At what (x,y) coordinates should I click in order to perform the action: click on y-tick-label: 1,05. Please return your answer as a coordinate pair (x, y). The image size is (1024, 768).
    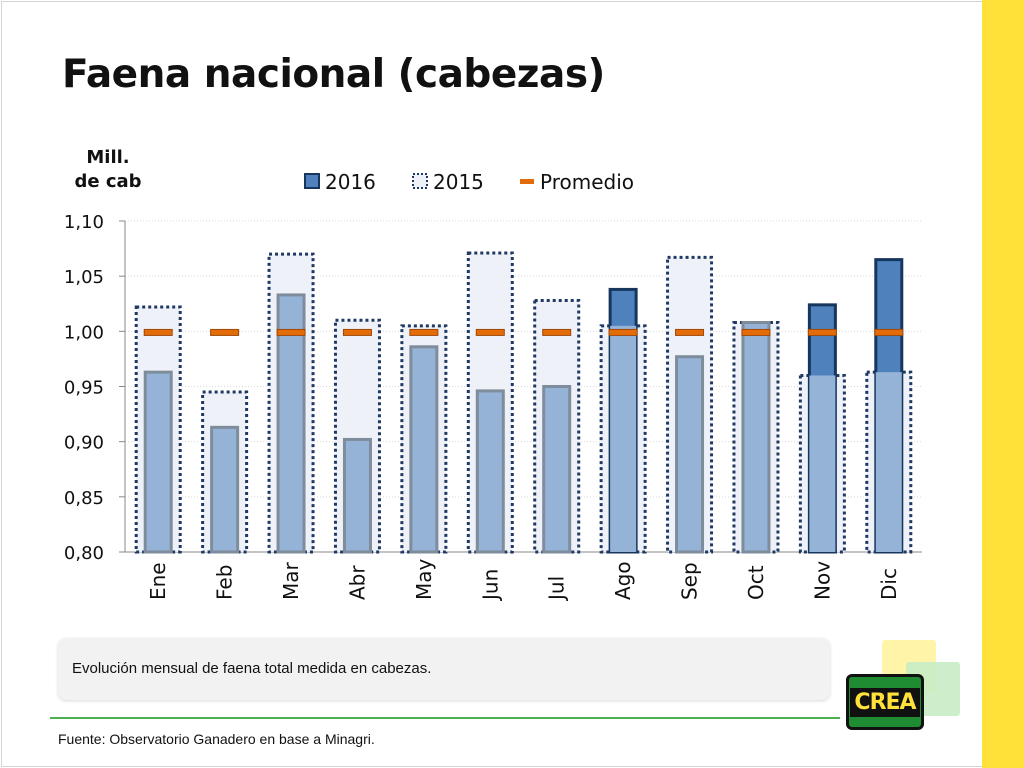
    Looking at the image, I should click on (84, 277).